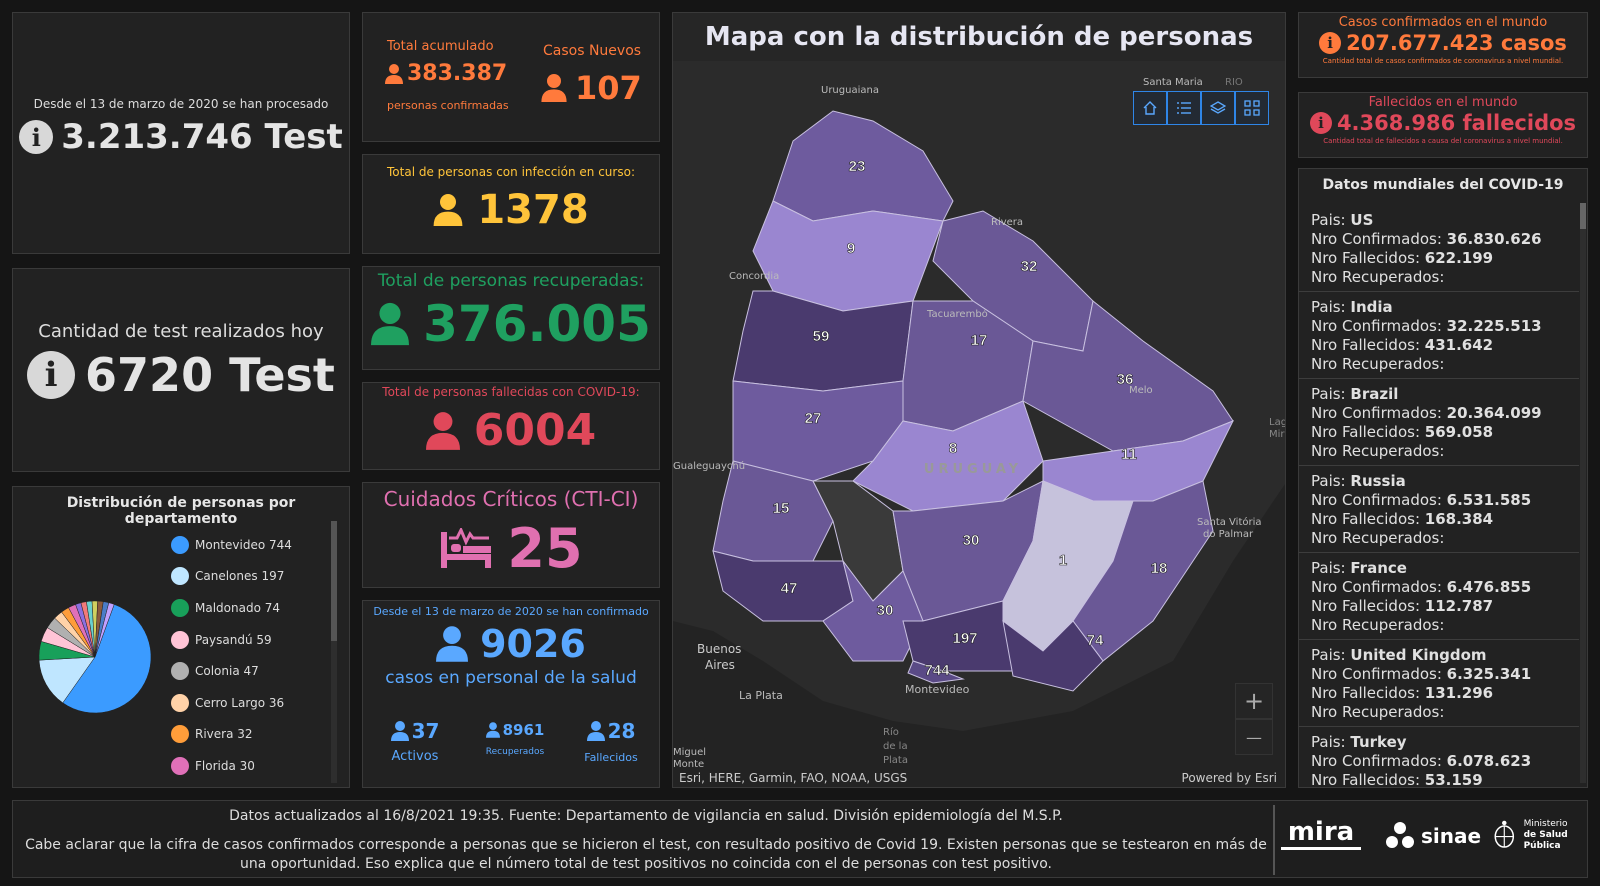  Describe the element at coordinates (1229, 778) in the screenshot. I see `map-powered-by: Powered by Esri` at that location.